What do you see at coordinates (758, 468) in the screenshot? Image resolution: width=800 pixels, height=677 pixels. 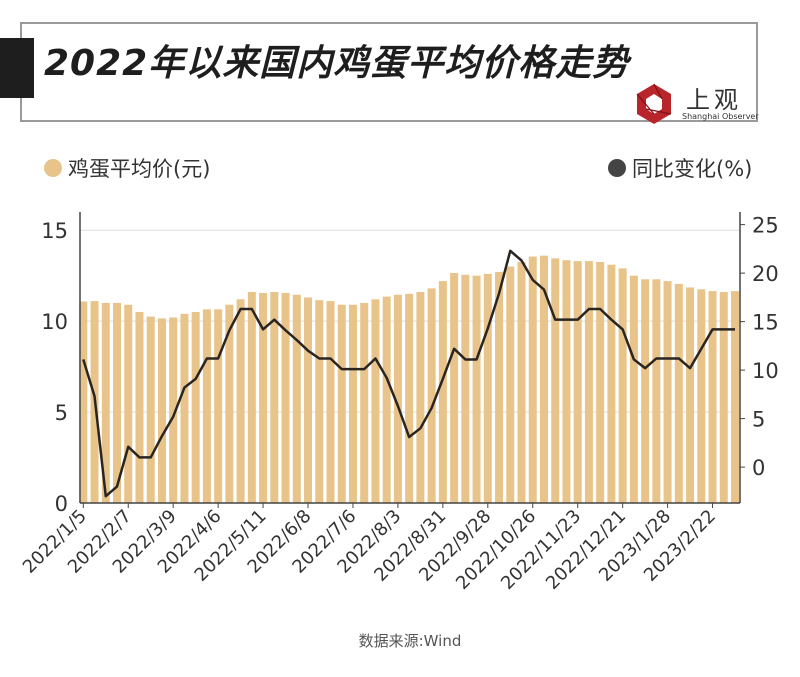 I see `right-tick-label: 0` at bounding box center [758, 468].